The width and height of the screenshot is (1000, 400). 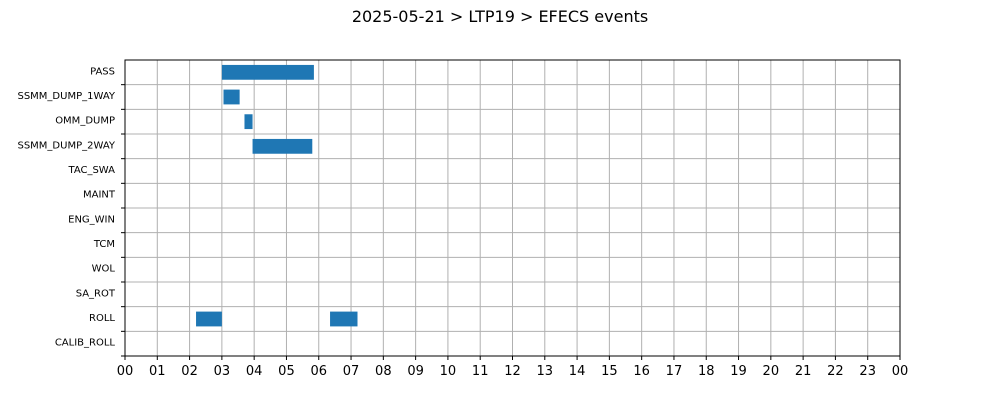 What do you see at coordinates (277, 195) in the screenshot?
I see `bars-layer` at bounding box center [277, 195].